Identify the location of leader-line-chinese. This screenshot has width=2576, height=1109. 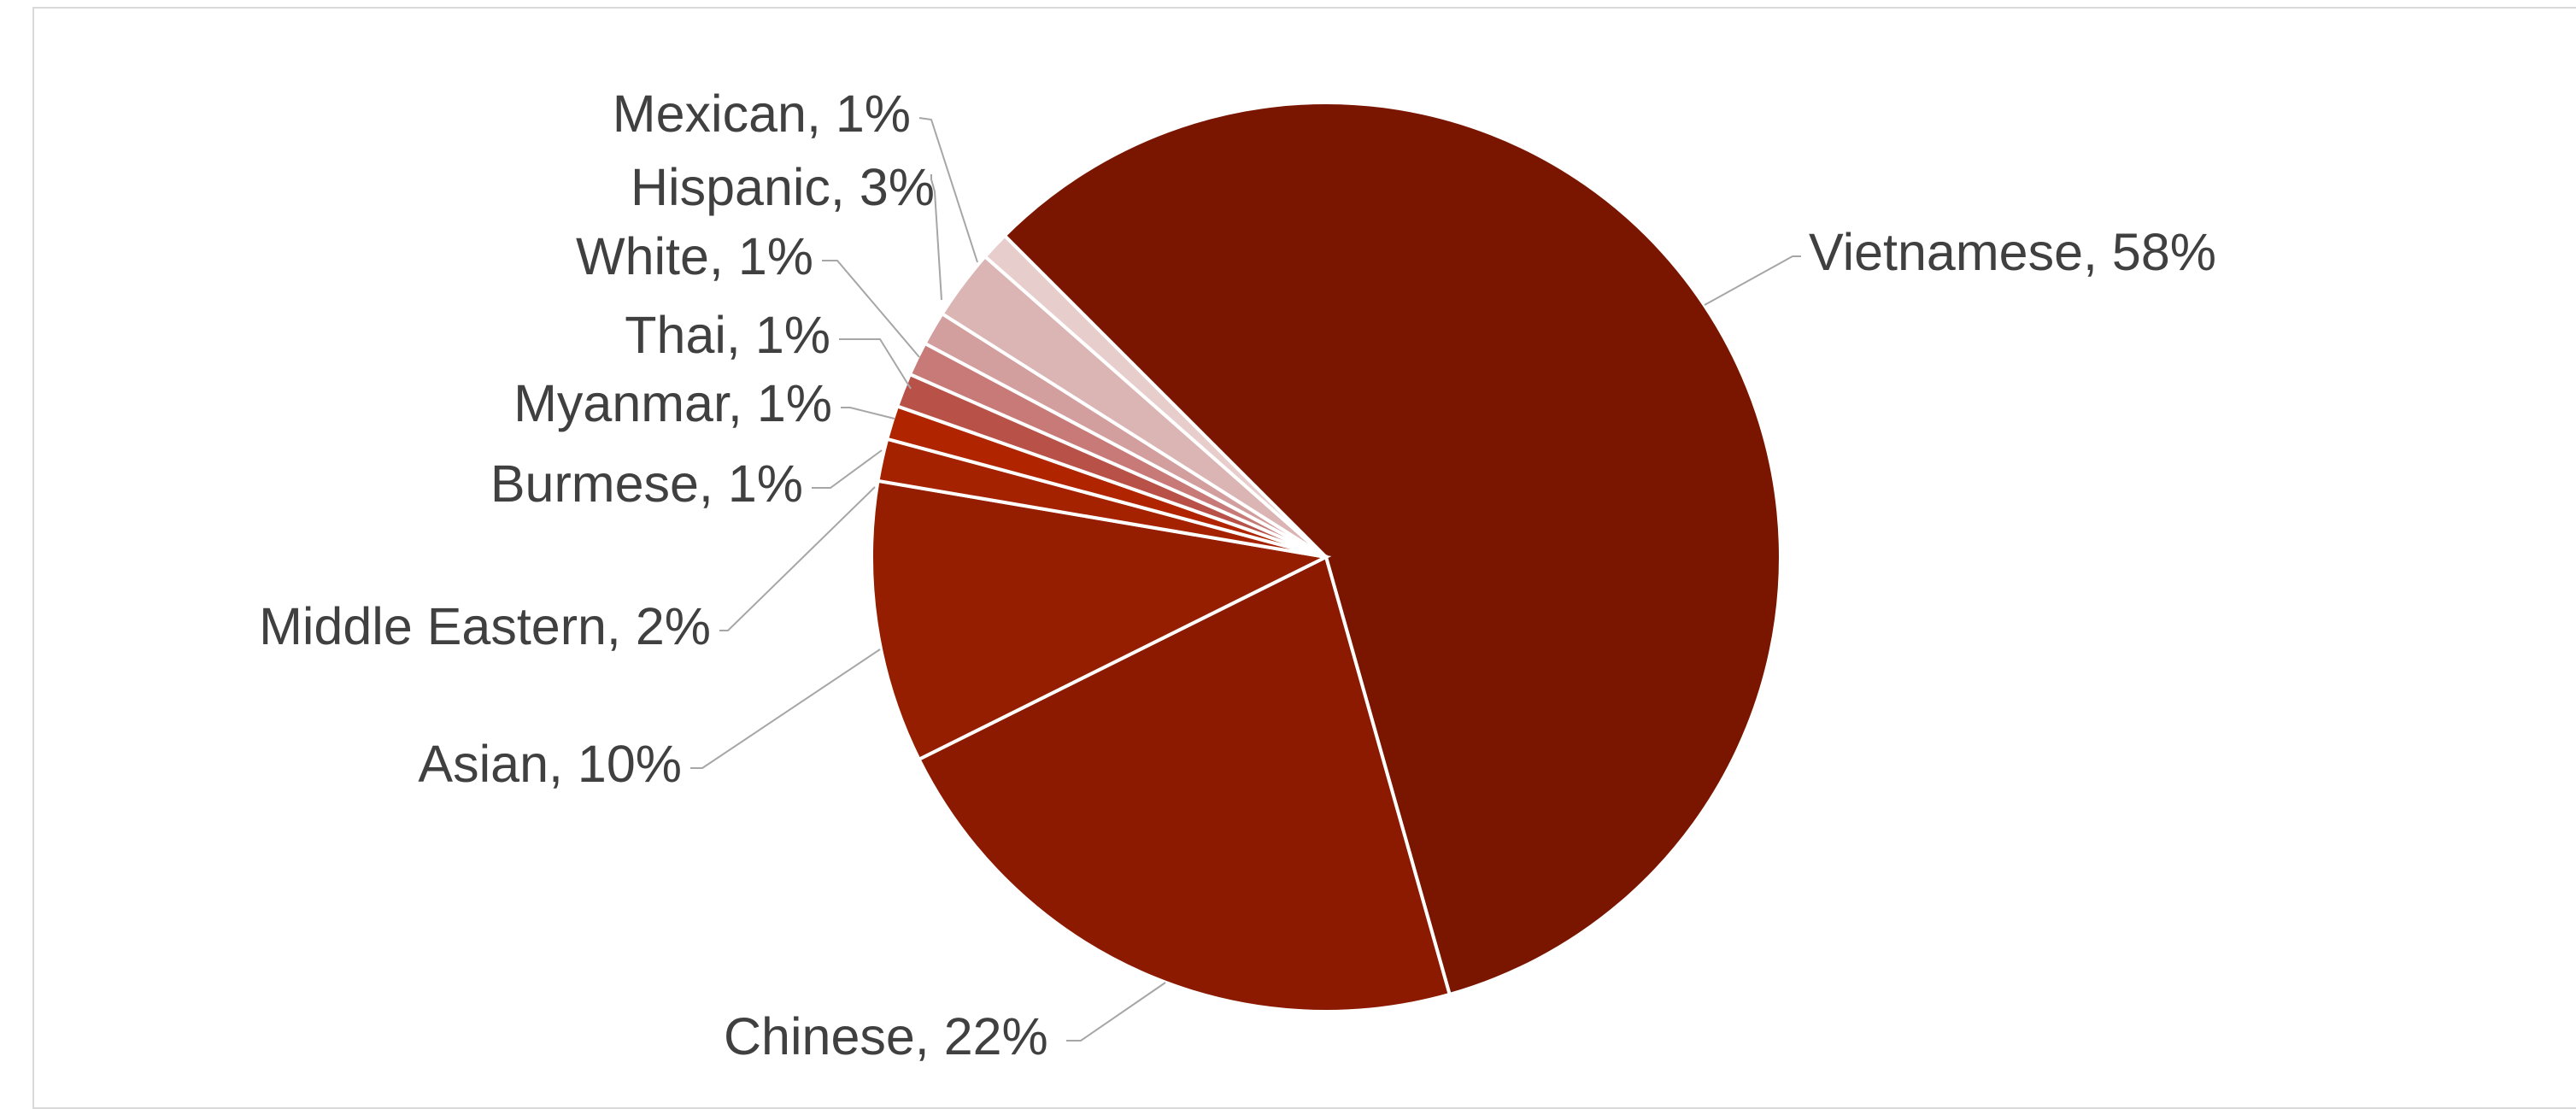
(1116, 1012).